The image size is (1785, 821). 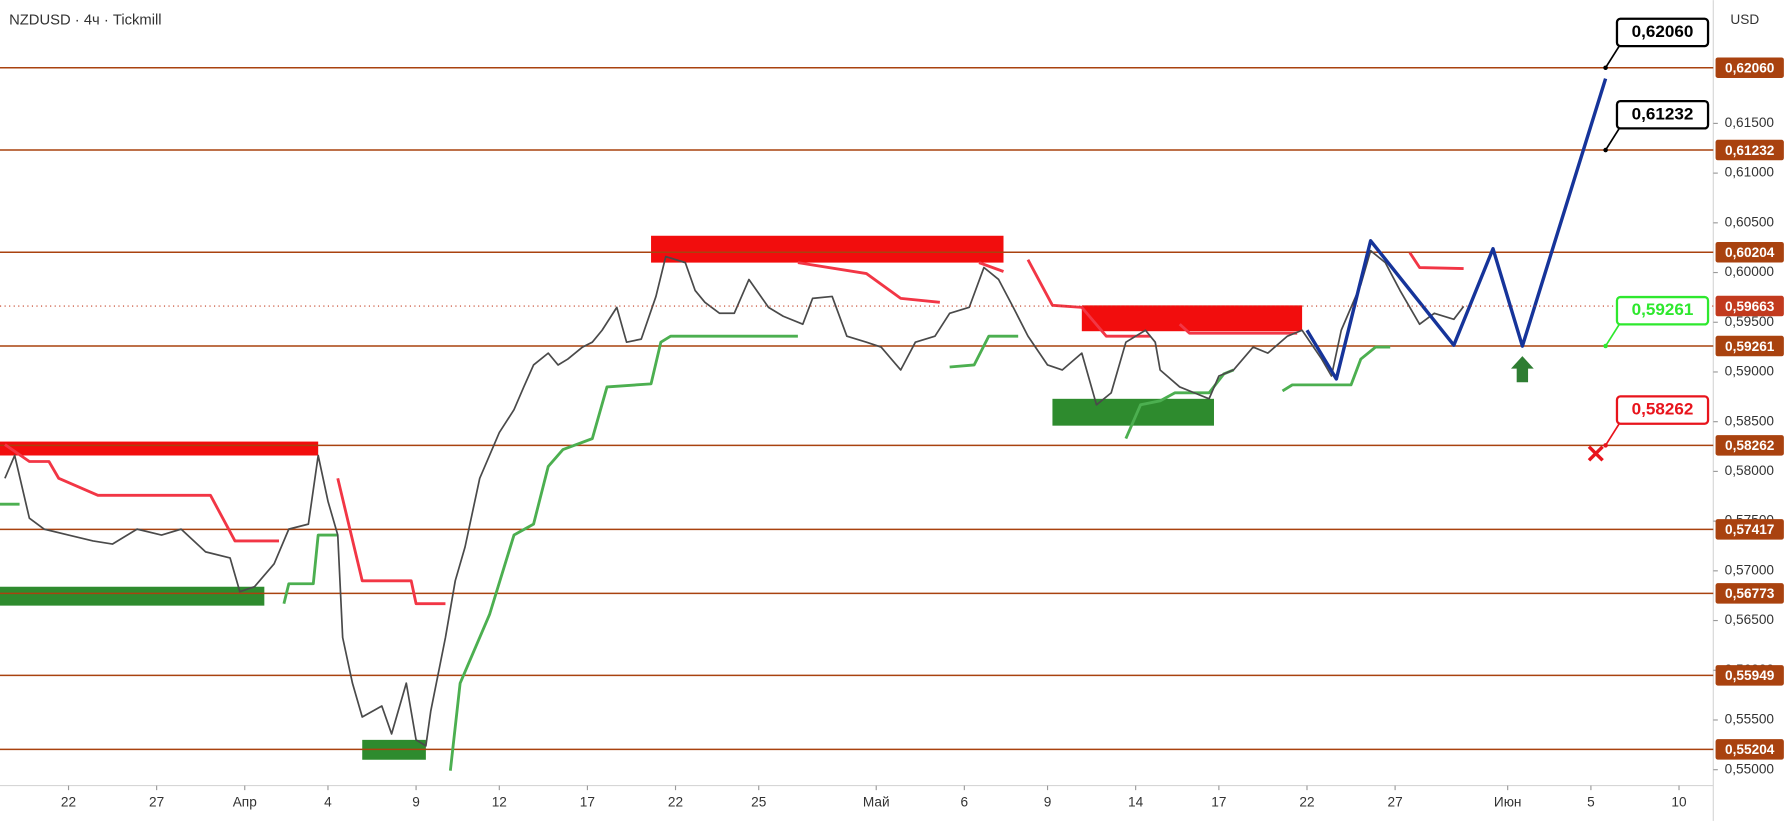 I want to click on last-price-label: 0,59663, so click(x=1750, y=306).